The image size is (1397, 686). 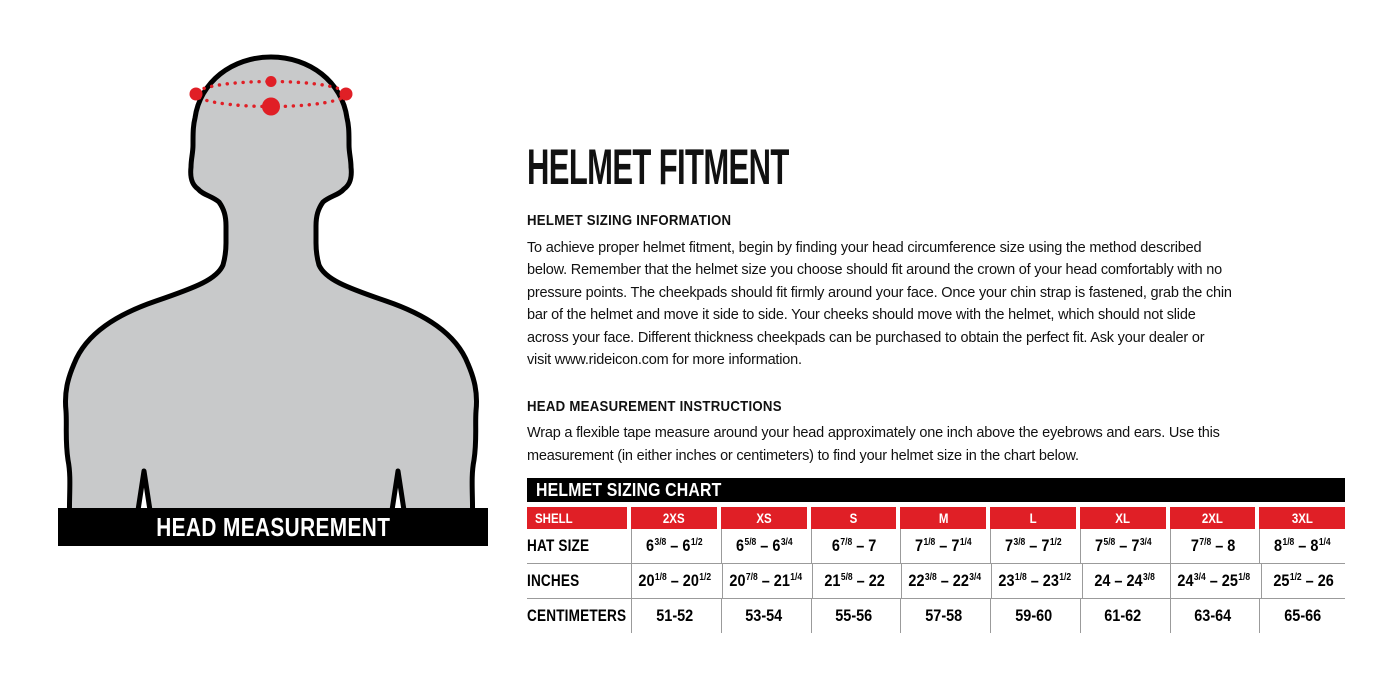 What do you see at coordinates (674, 616) in the screenshot?
I see `size-value-cell: 51-52` at bounding box center [674, 616].